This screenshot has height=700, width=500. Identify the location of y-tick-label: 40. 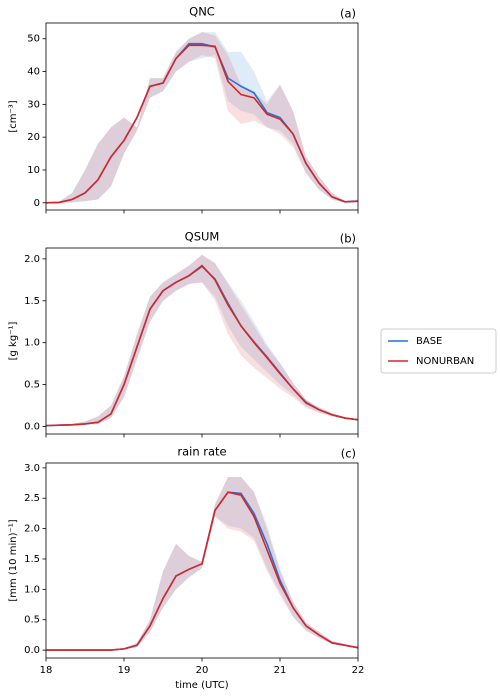
(33, 72).